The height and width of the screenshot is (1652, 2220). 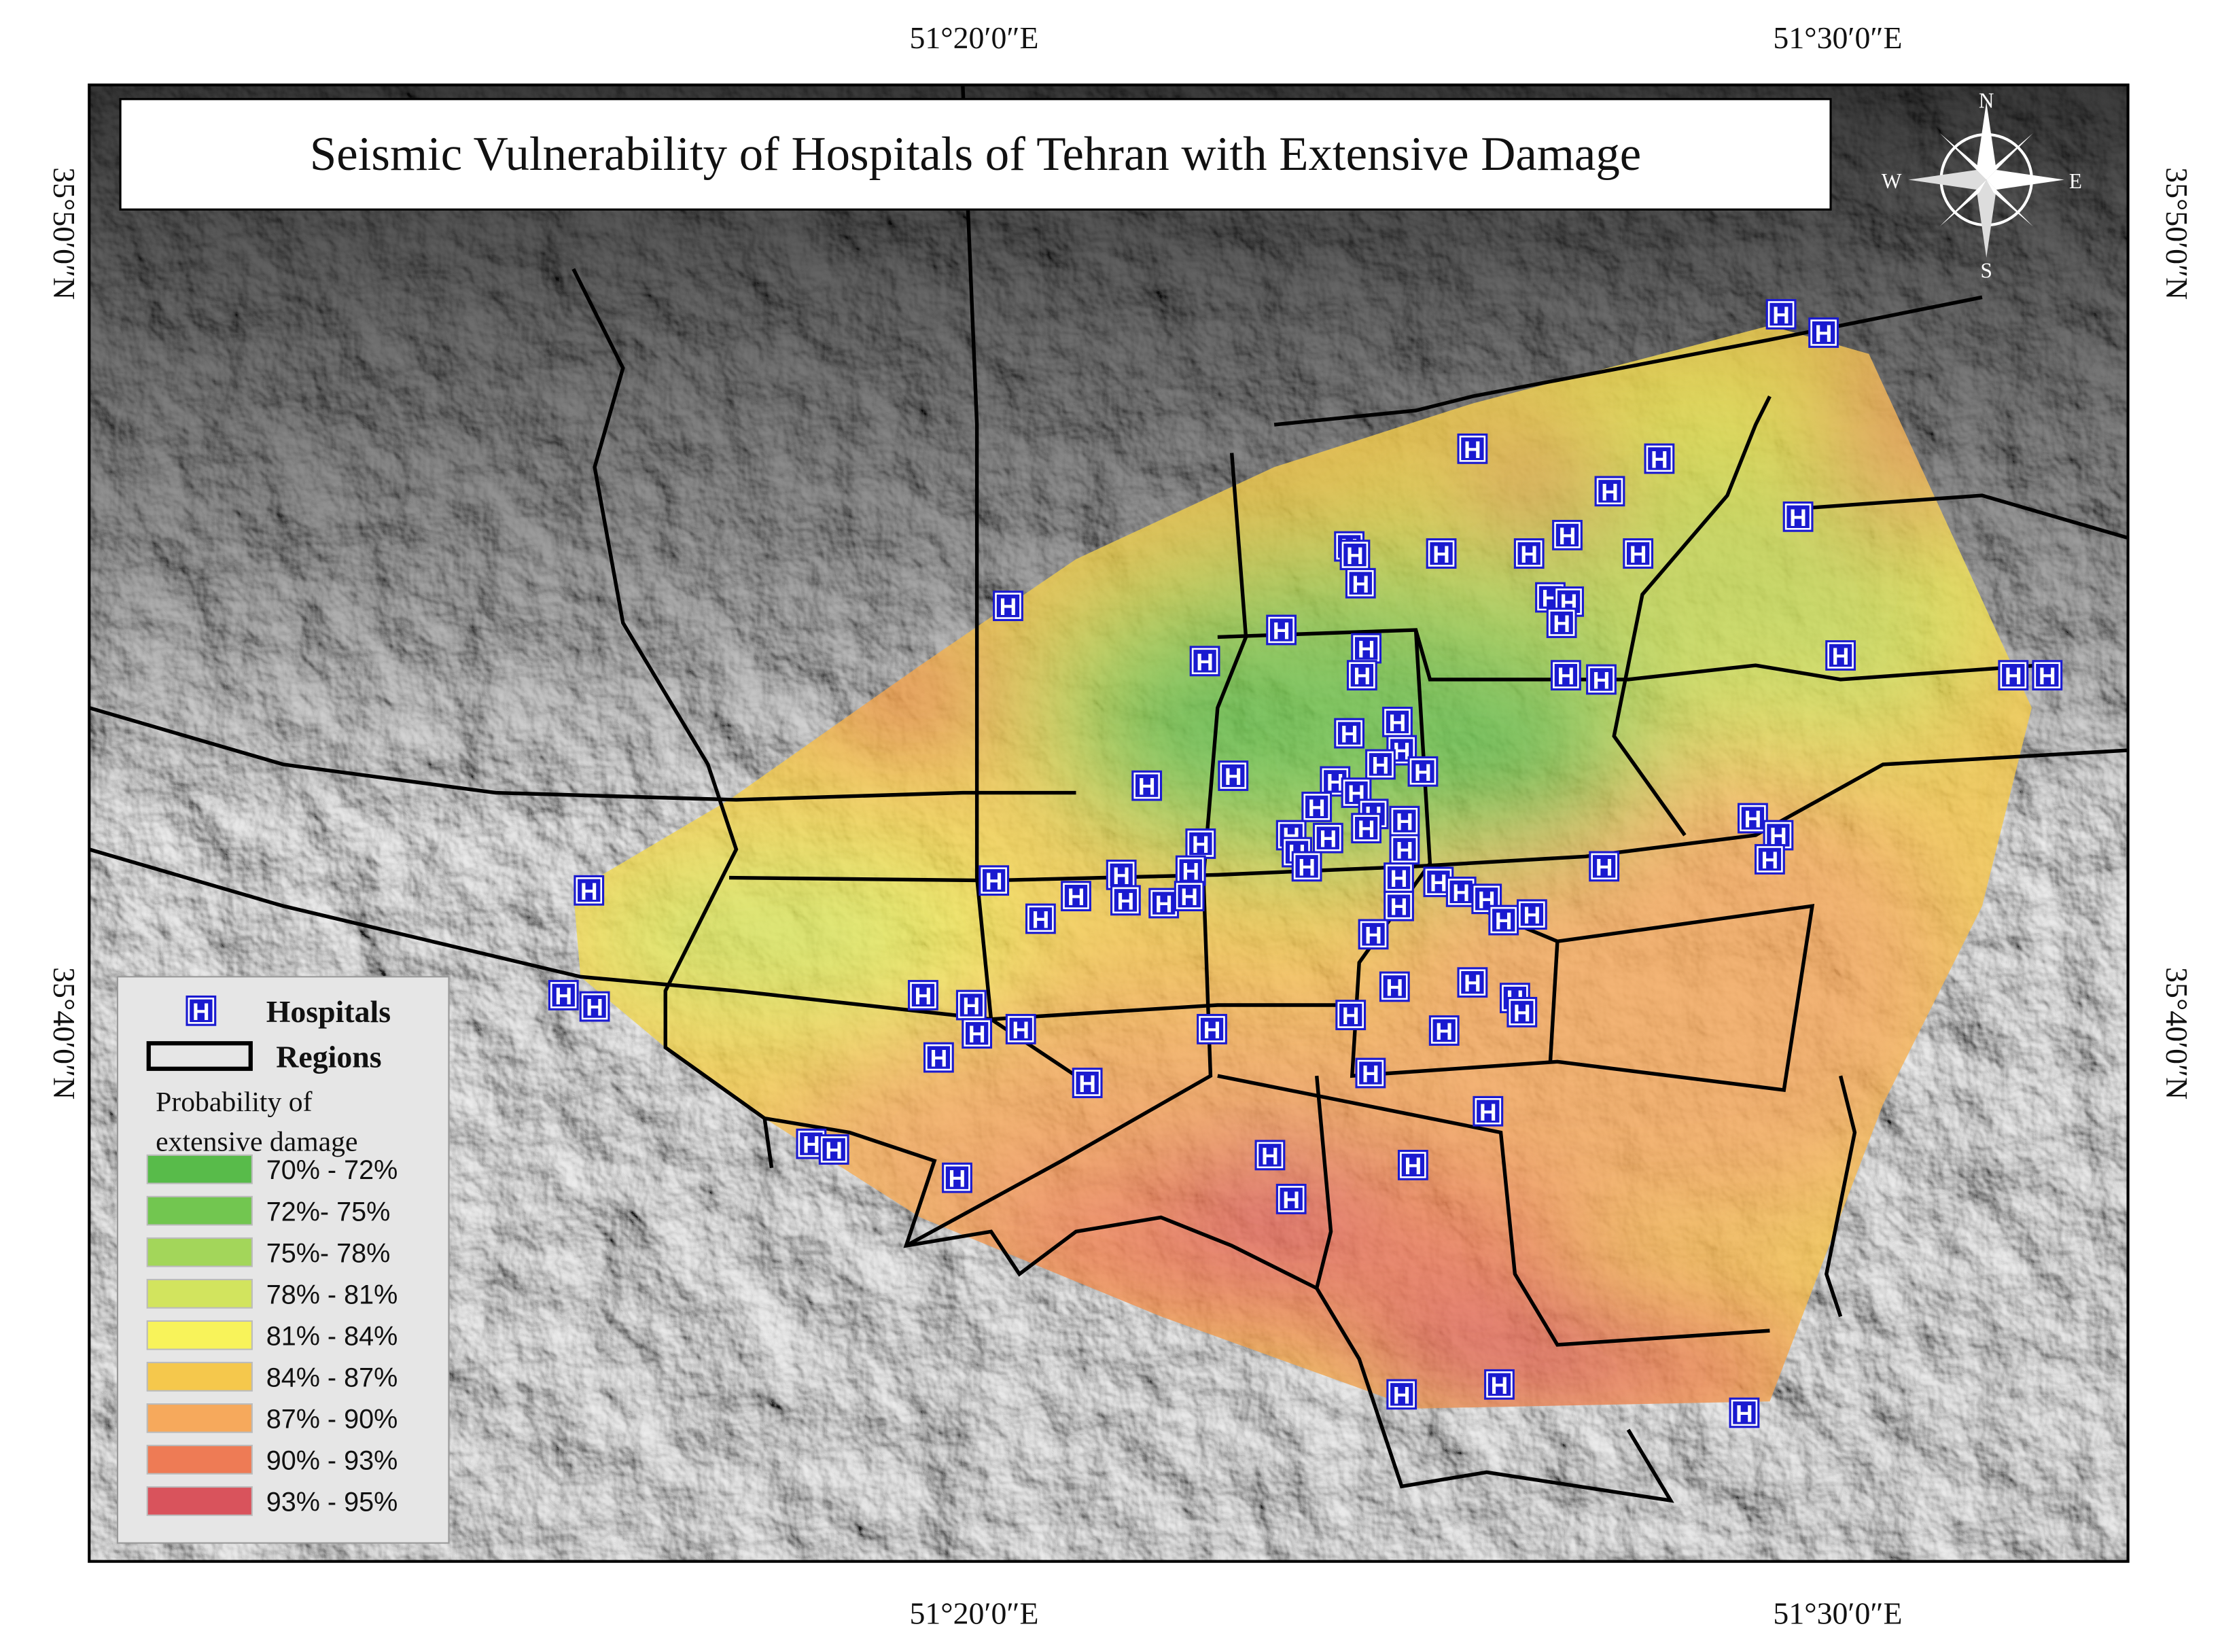 What do you see at coordinates (332, 1502) in the screenshot?
I see `class-label: 93% - 95%` at bounding box center [332, 1502].